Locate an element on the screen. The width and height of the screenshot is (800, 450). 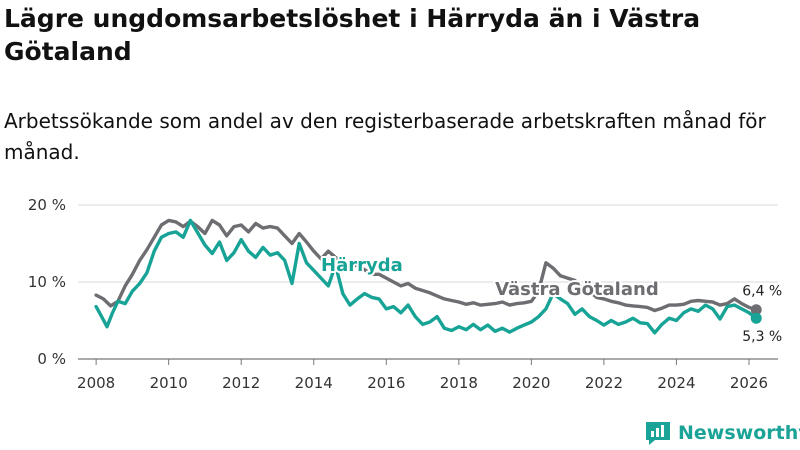
series-label: Västra Götaland is located at coordinates (577, 289).